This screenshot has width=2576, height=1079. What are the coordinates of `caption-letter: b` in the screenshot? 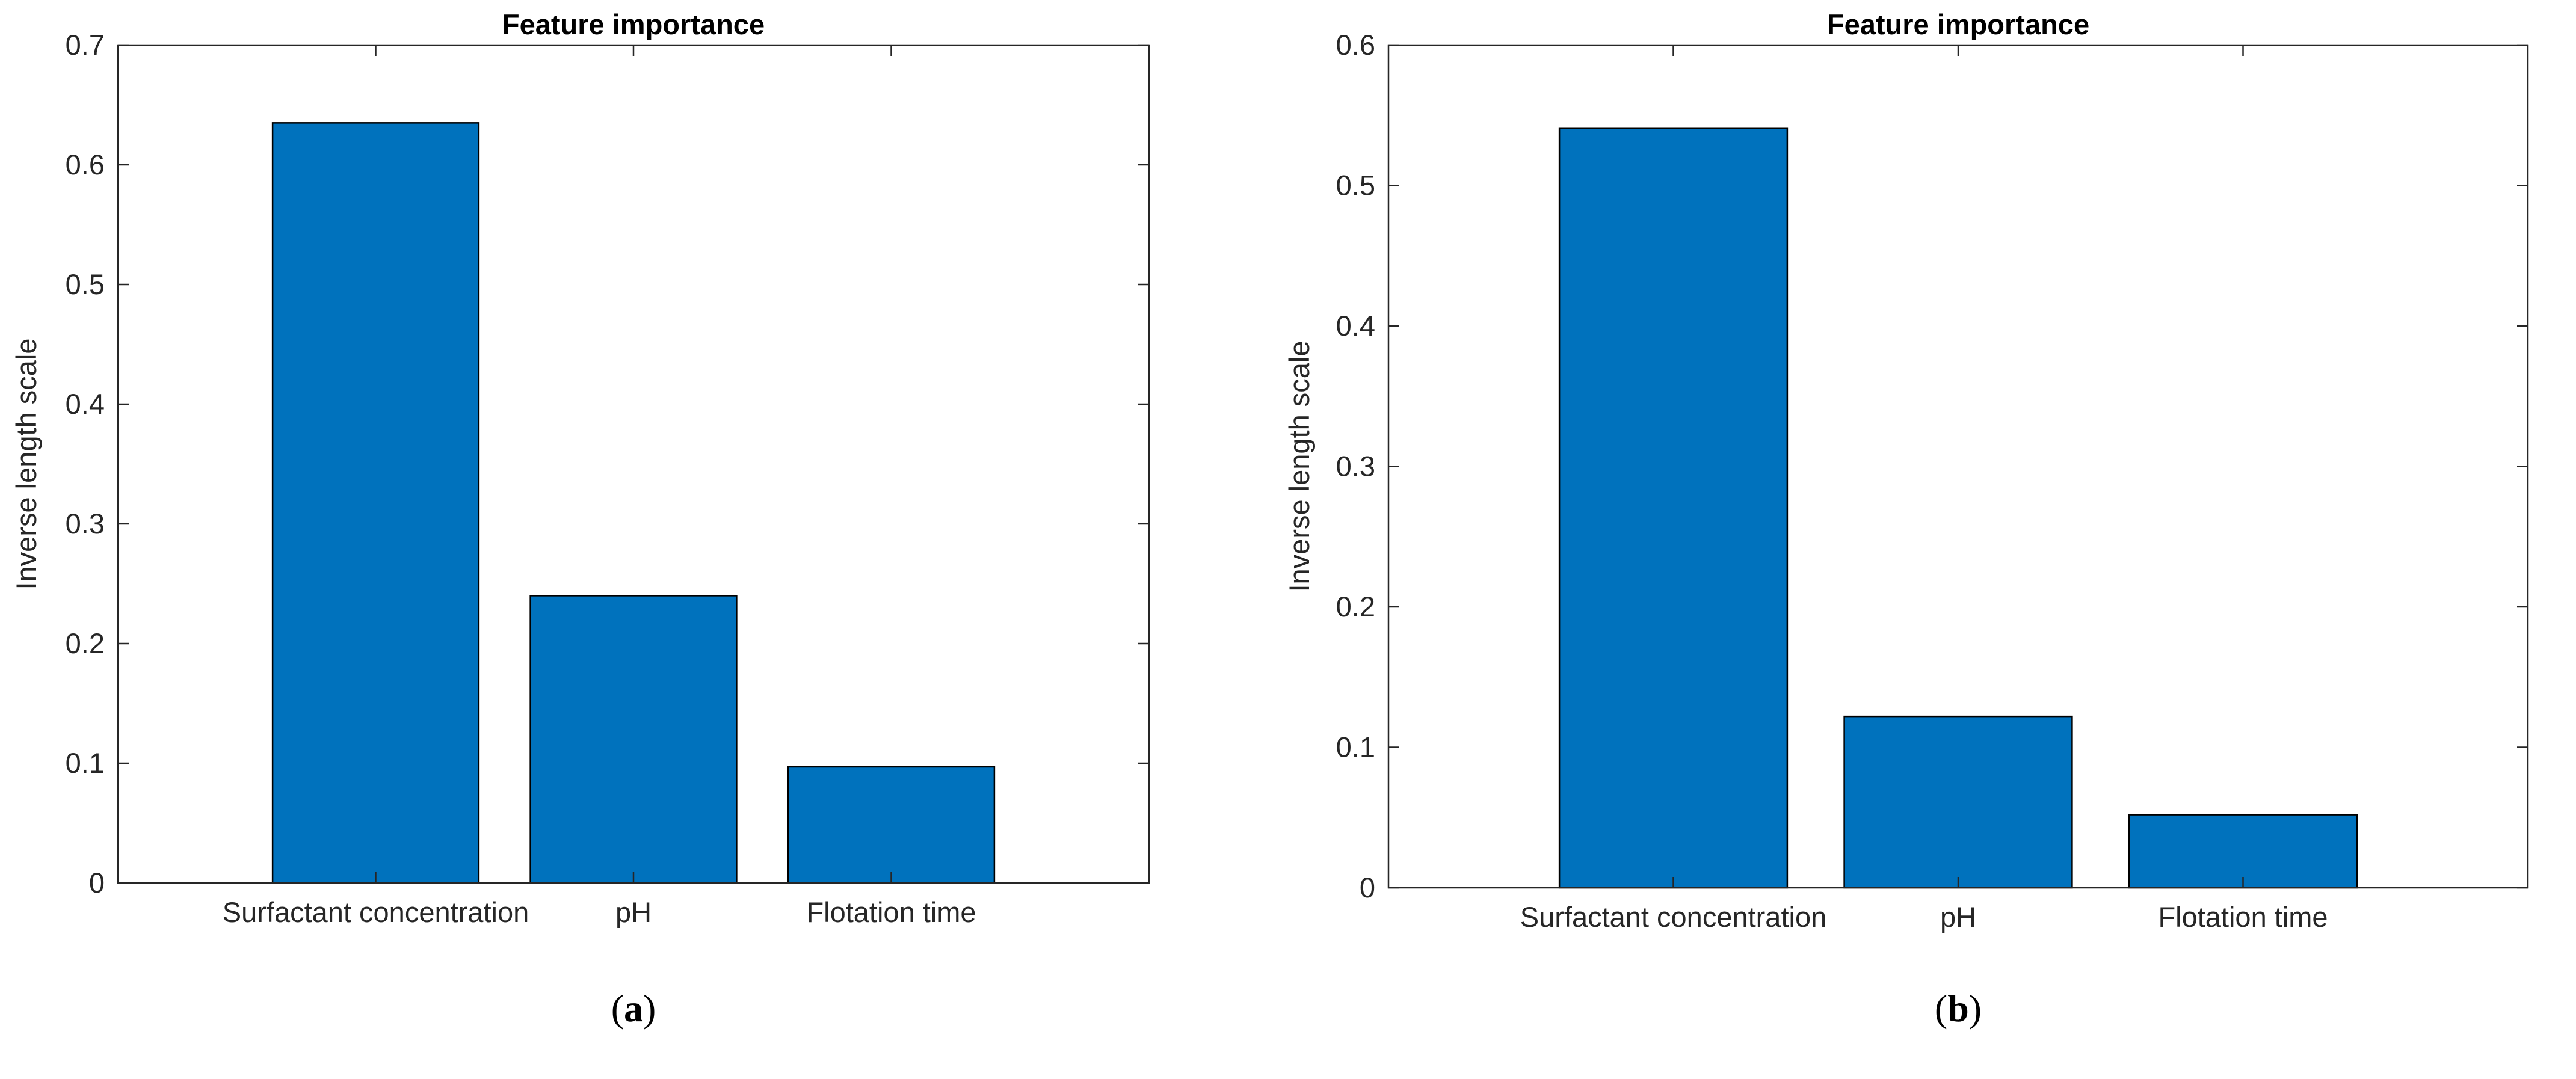 It's located at (1958, 1009).